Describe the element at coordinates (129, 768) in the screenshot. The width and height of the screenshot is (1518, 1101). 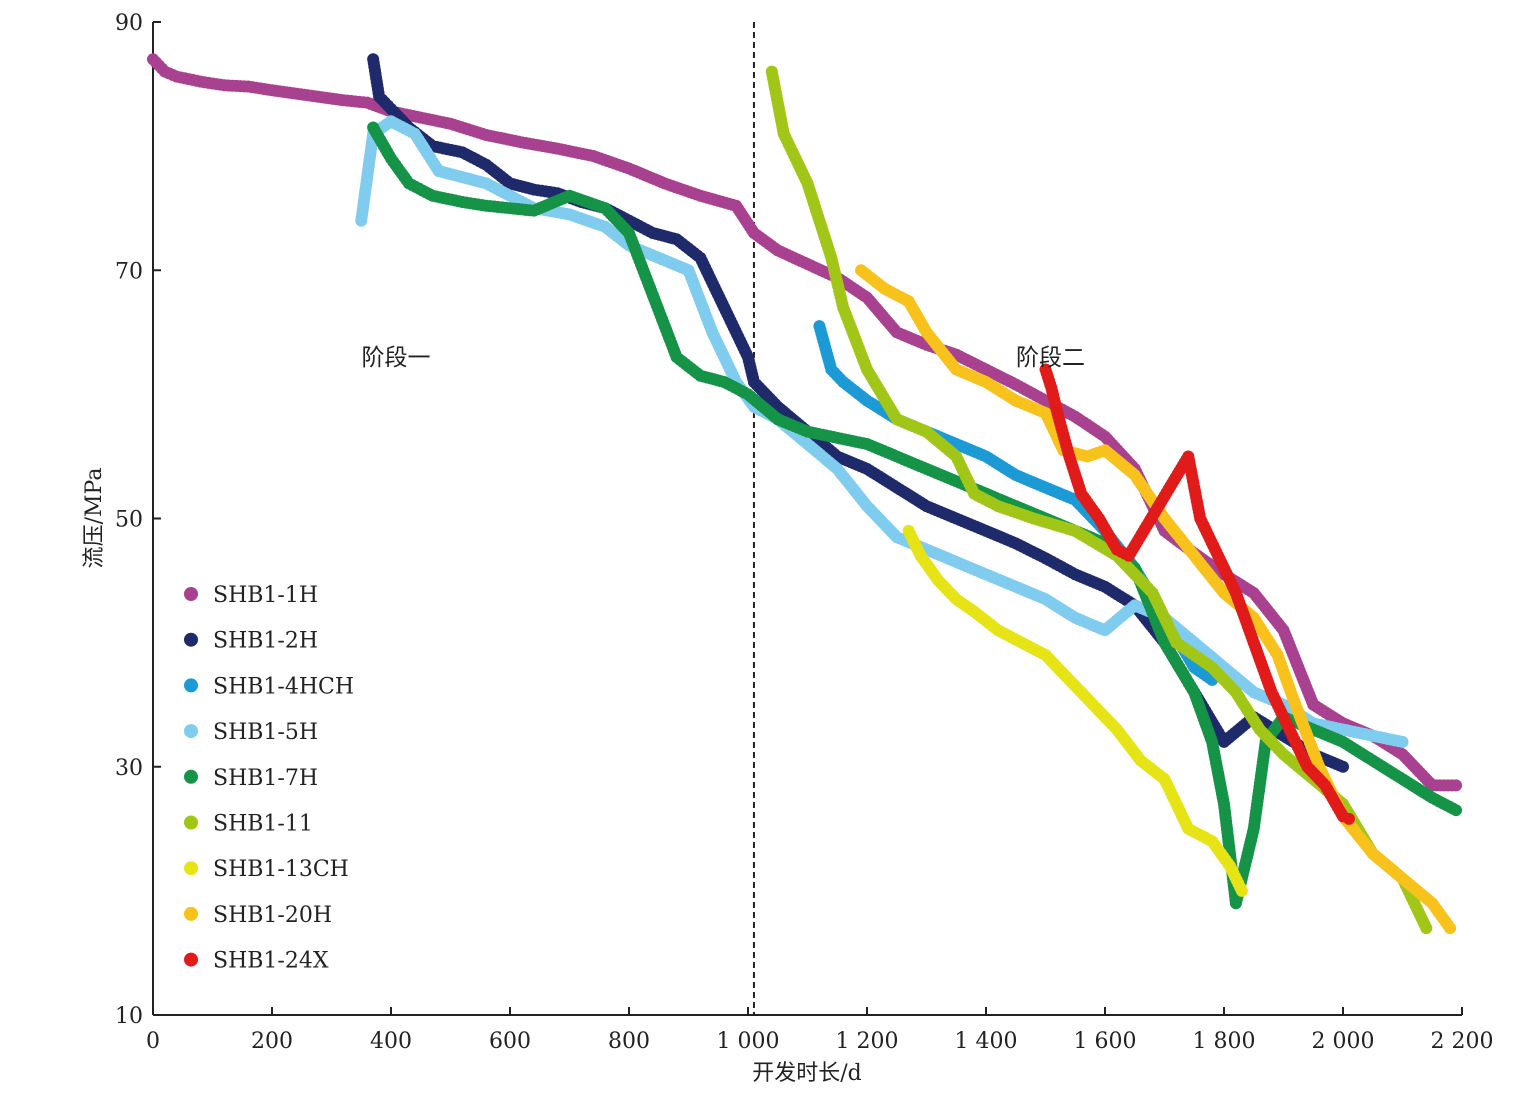
I see `y-tick-label: 30` at that location.